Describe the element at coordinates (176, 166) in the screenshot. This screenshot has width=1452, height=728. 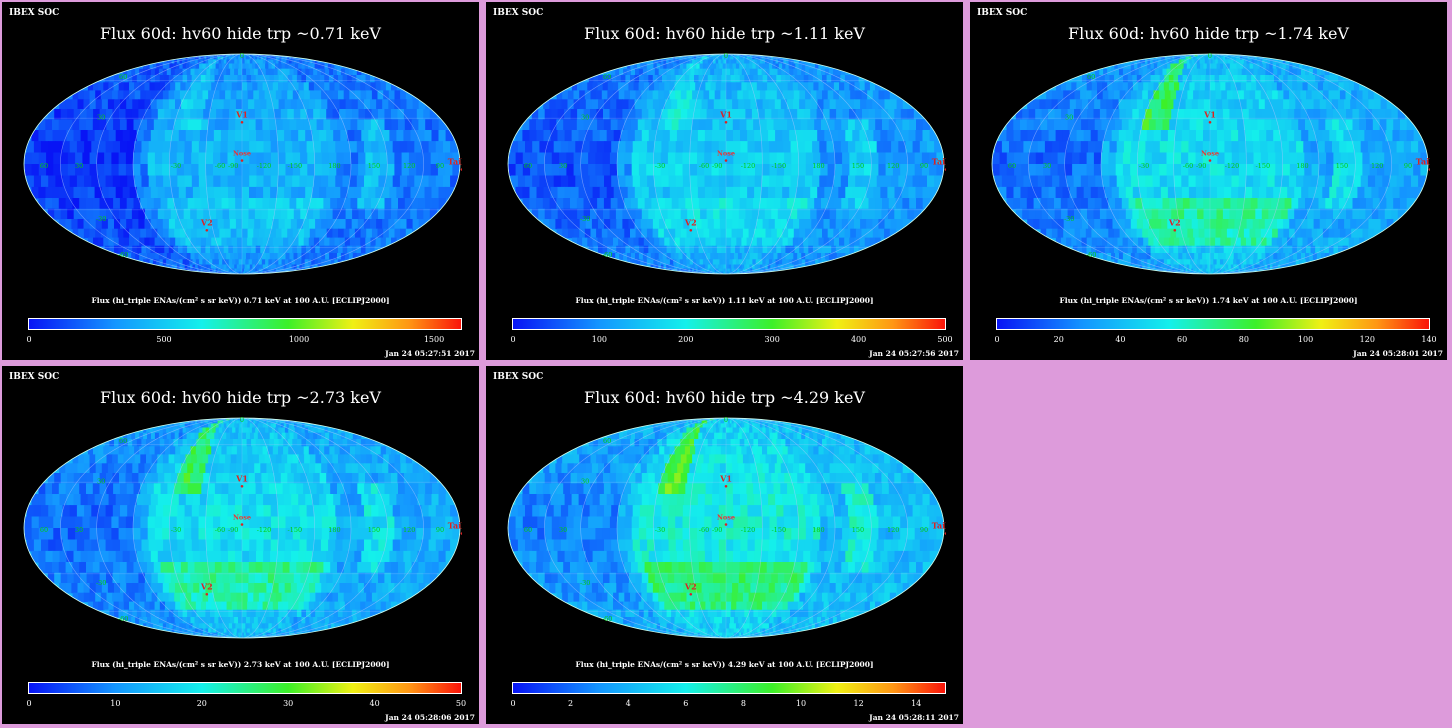
I see `meridian-label: -30` at that location.